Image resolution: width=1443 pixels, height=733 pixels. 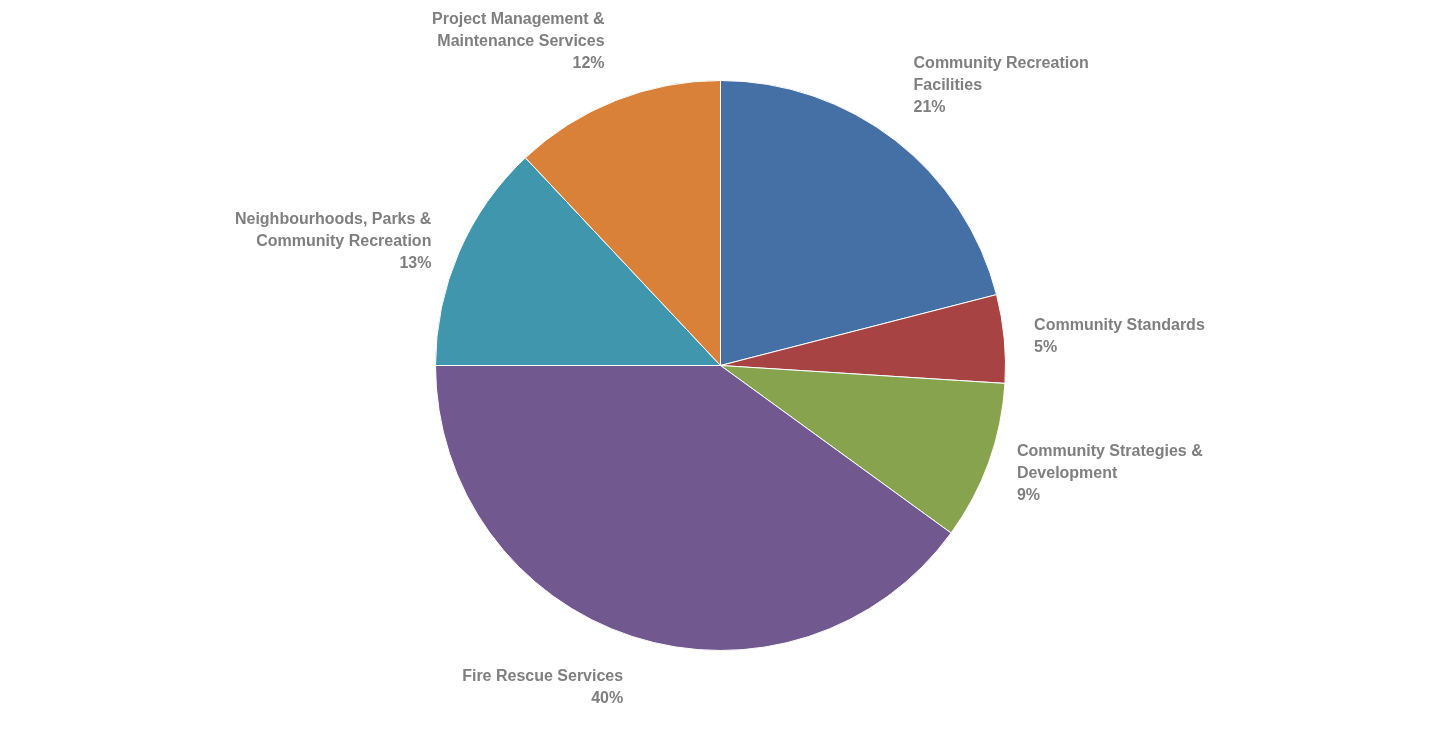 What do you see at coordinates (1119, 325) in the screenshot?
I see `slice-label: Community Standards` at bounding box center [1119, 325].